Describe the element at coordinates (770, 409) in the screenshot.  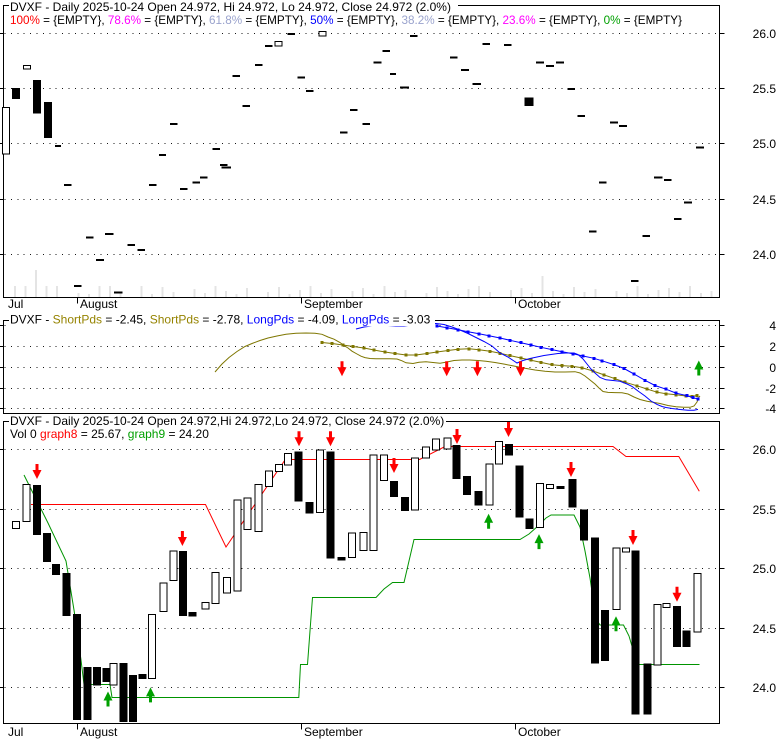
I see `svg-text: -4` at that location.